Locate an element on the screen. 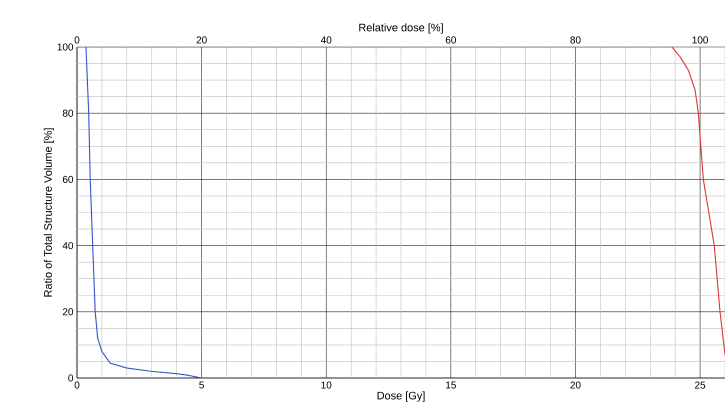 This screenshot has width=725, height=419. y-tick-label: 40 is located at coordinates (68, 246).